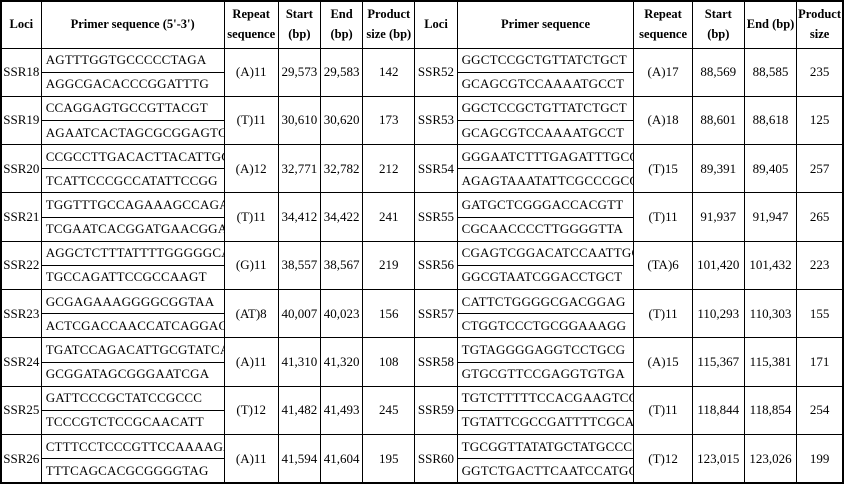 Image resolution: width=844 pixels, height=484 pixels. I want to click on primer-reverse-cell: CTGGTCCCTGCGGAAAGG, so click(545, 326).